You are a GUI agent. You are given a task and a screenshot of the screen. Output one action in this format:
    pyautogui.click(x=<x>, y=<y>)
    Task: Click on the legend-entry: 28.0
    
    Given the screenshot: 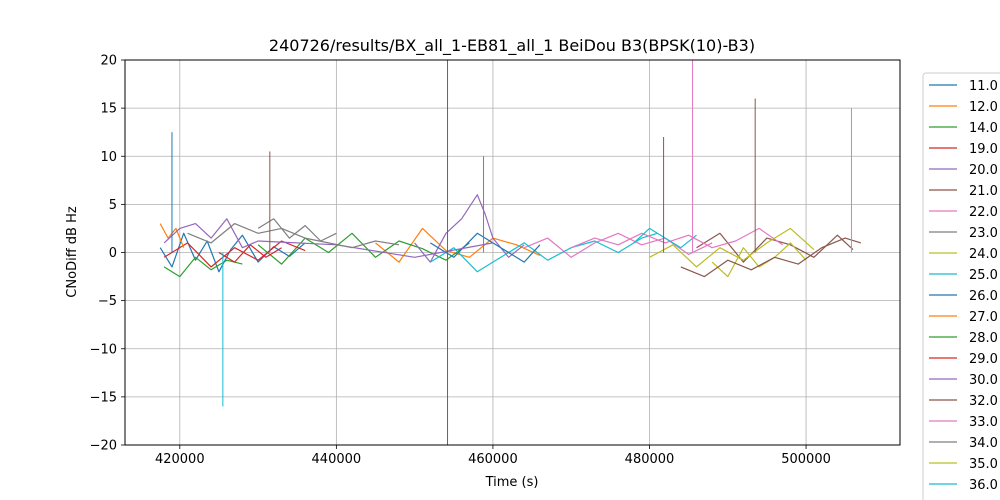 What is the action you would take?
    pyautogui.click(x=983, y=338)
    